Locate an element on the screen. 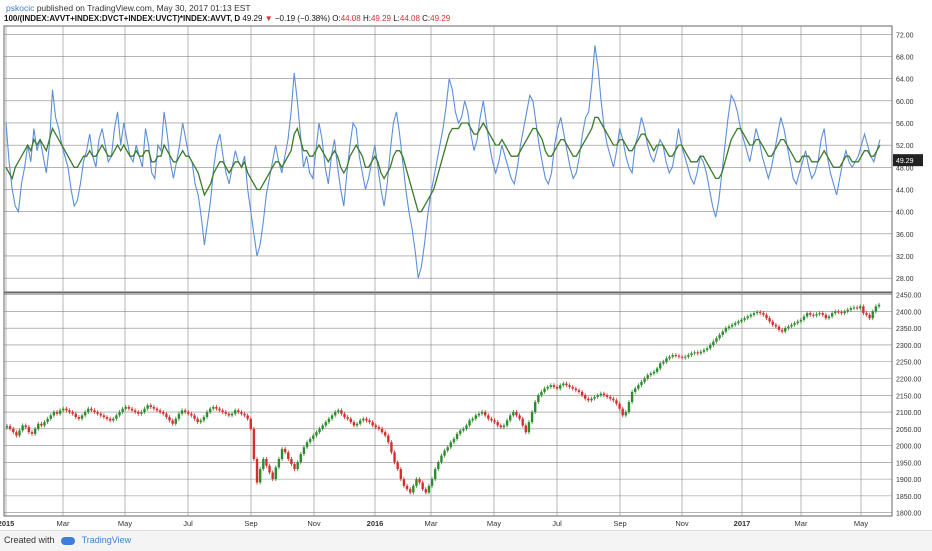 Image resolution: width=932 pixels, height=551 pixels. y-tick-label-bottom: 2450.00 is located at coordinates (908, 296).